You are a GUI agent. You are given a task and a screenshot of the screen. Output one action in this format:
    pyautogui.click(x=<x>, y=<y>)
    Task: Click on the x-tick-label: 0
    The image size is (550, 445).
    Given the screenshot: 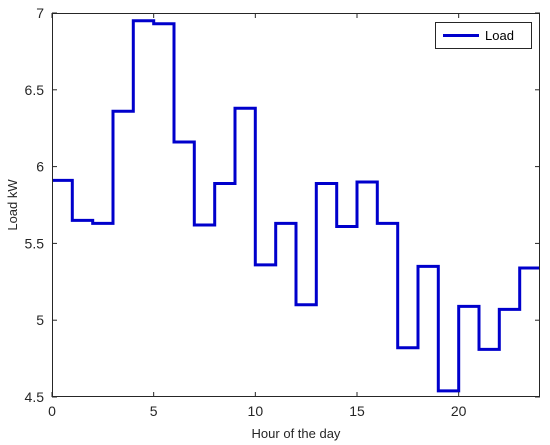 What is the action you would take?
    pyautogui.click(x=52, y=411)
    